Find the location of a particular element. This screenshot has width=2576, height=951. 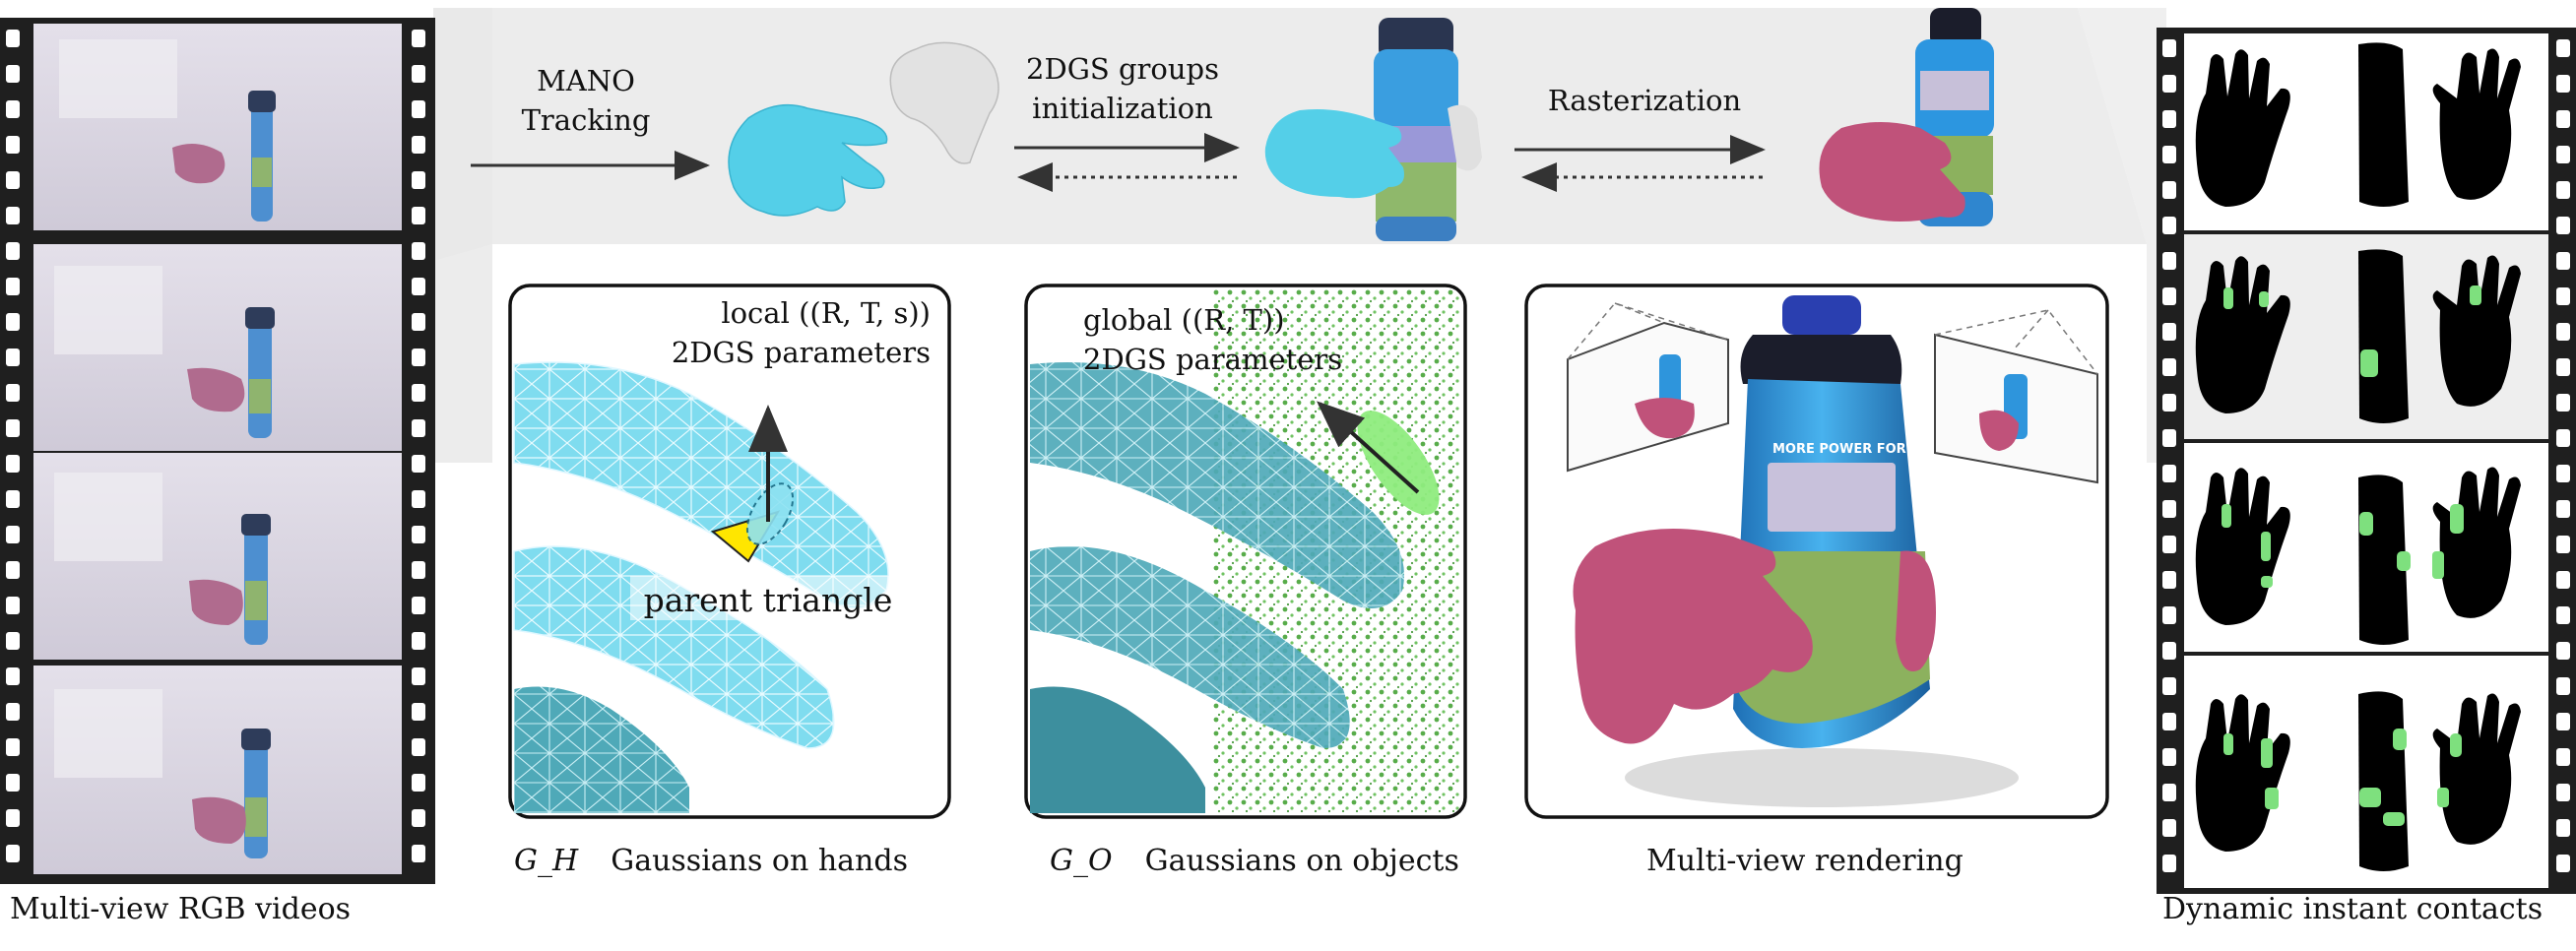

objects-caption: G_O Gaussians on objects is located at coordinates (1254, 861).